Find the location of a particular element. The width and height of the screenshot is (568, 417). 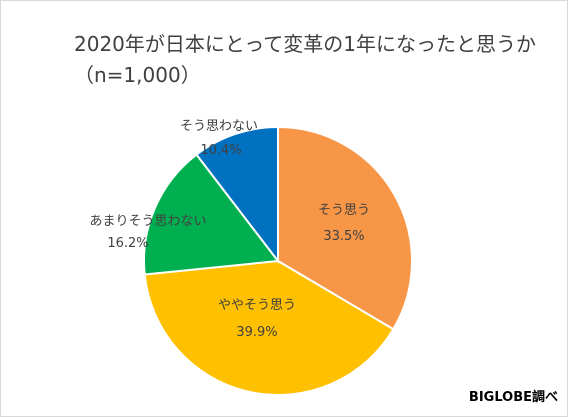

slice-yaya-sou-omou is located at coordinates (269, 327).